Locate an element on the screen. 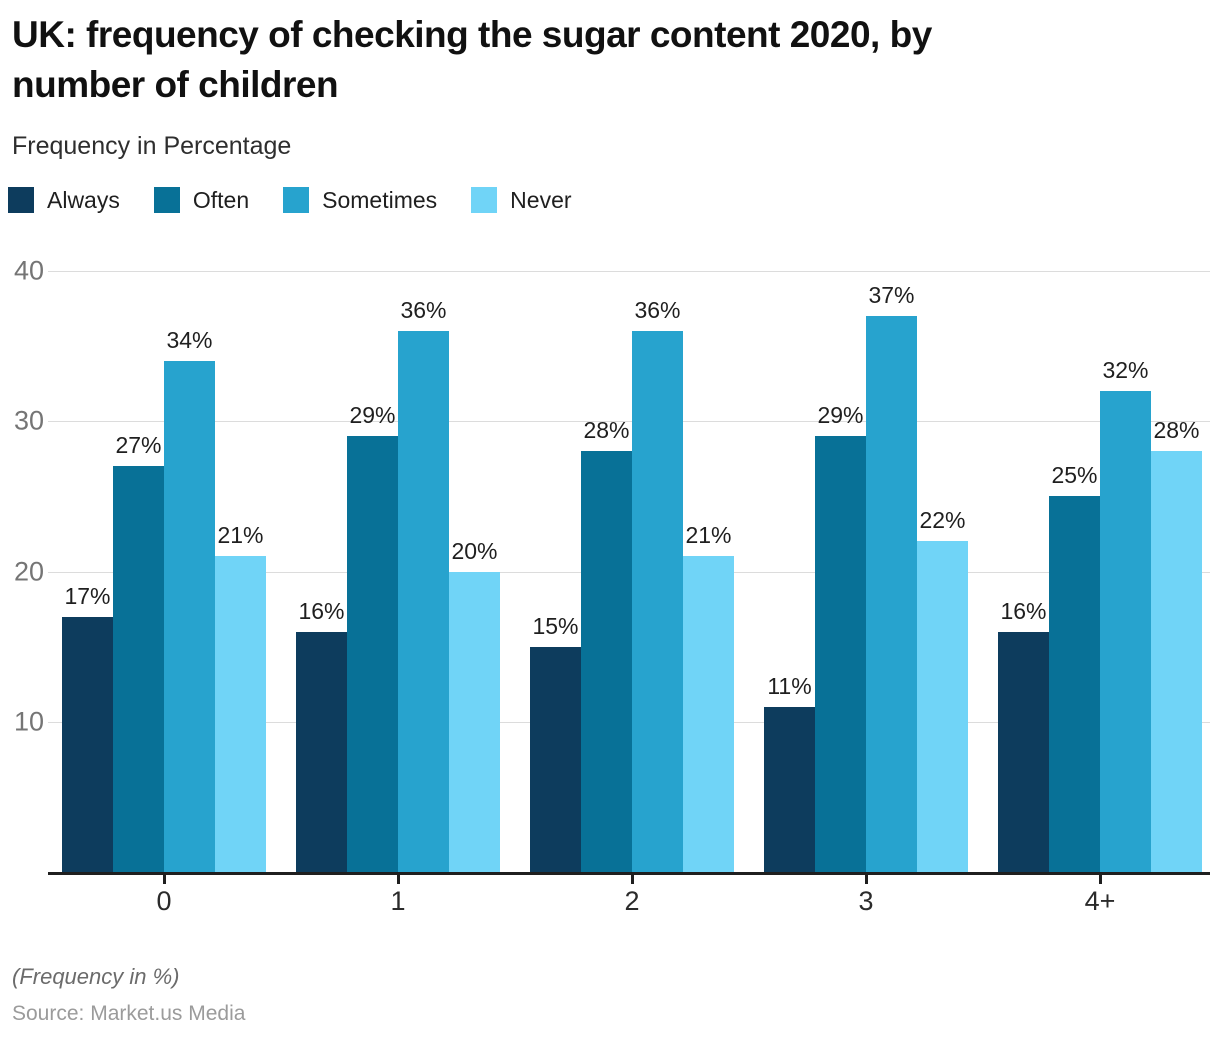 This screenshot has width=1220, height=1042. bar-group-3: 11% 29% 37% 22% is located at coordinates (866, 571).